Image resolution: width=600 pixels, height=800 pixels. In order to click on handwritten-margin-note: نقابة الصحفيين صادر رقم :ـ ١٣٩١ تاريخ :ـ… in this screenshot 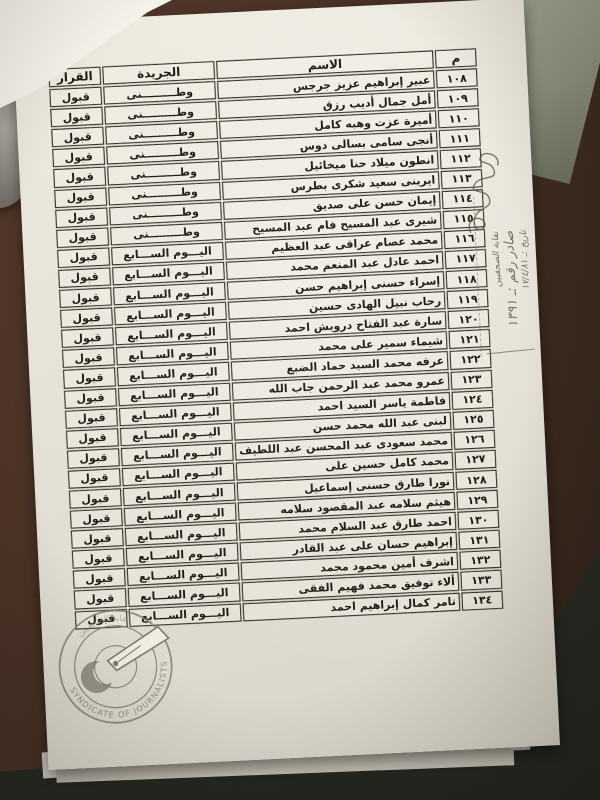, I will do `click(513, 306)`.